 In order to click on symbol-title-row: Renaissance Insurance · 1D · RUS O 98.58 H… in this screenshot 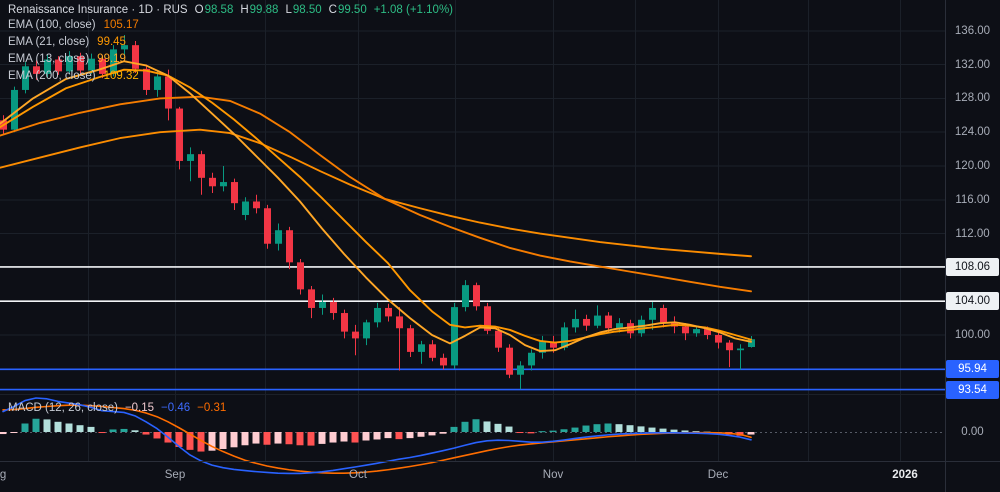, I will do `click(230, 10)`.